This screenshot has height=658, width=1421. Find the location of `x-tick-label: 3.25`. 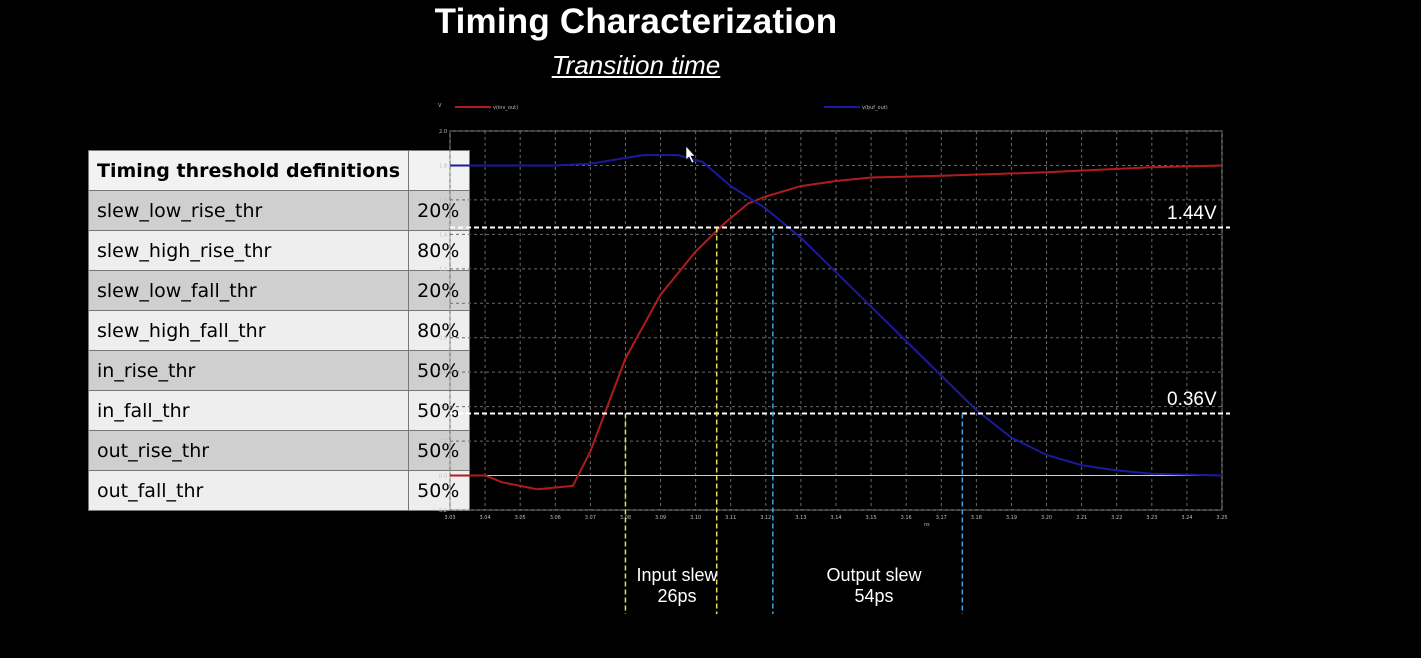

x-tick-label: 3.25 is located at coordinates (1221, 518).